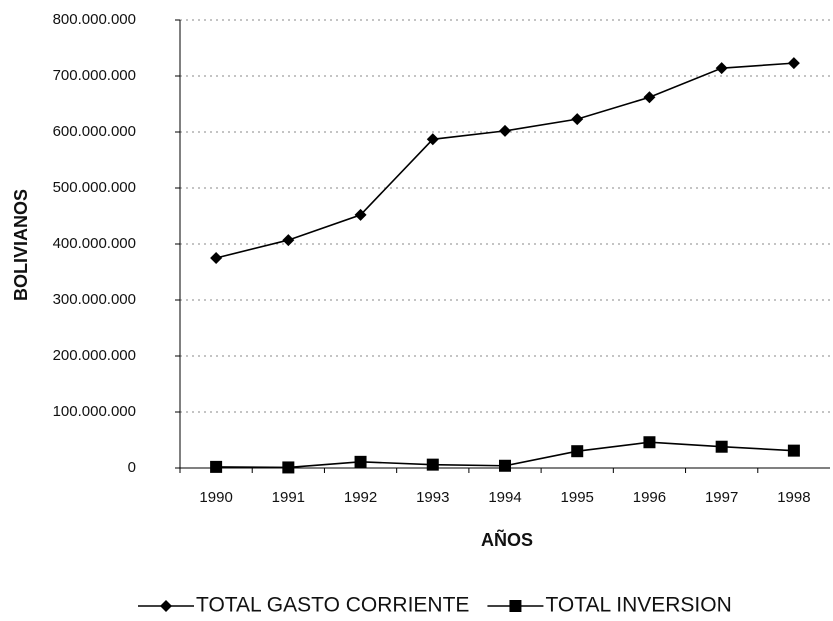 The image size is (833, 621). Describe the element at coordinates (21, 245) in the screenshot. I see `y-axis-label: BOLIVIANOS` at that location.